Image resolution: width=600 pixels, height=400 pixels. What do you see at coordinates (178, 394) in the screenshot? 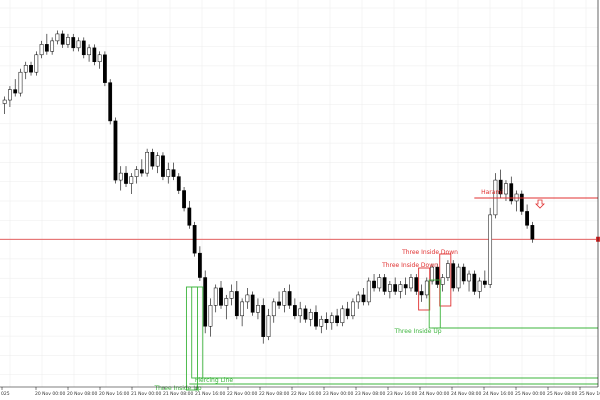
I see `x-tick-label: 21 Nov 08:00` at bounding box center [178, 394].